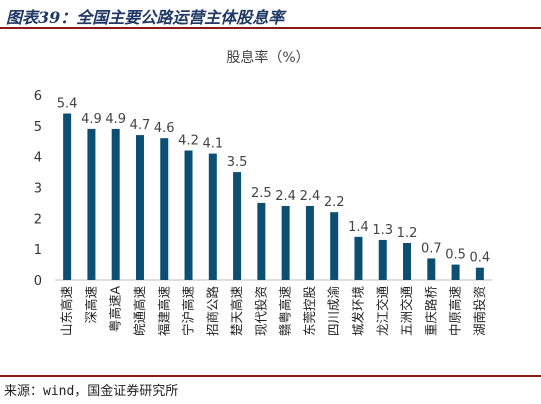 The width and height of the screenshot is (541, 404). Describe the element at coordinates (479, 311) in the screenshot. I see `category-label: 湖南投资` at that location.